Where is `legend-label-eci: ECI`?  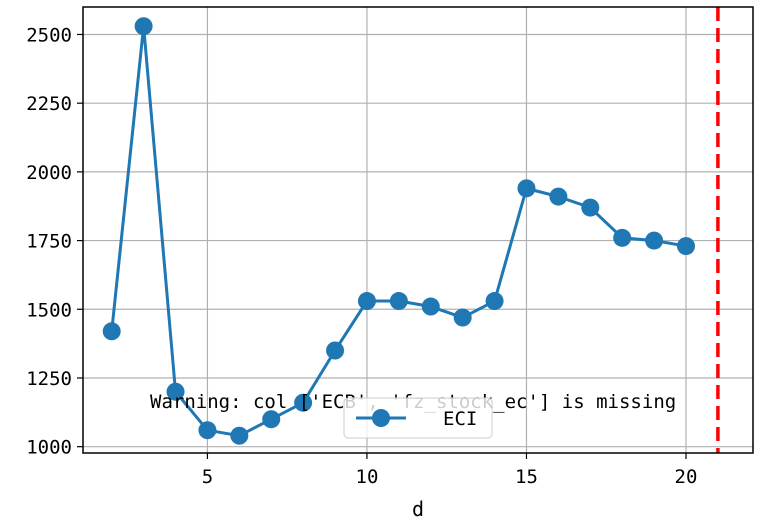 legend-label-eci: ECI is located at coordinates (460, 419).